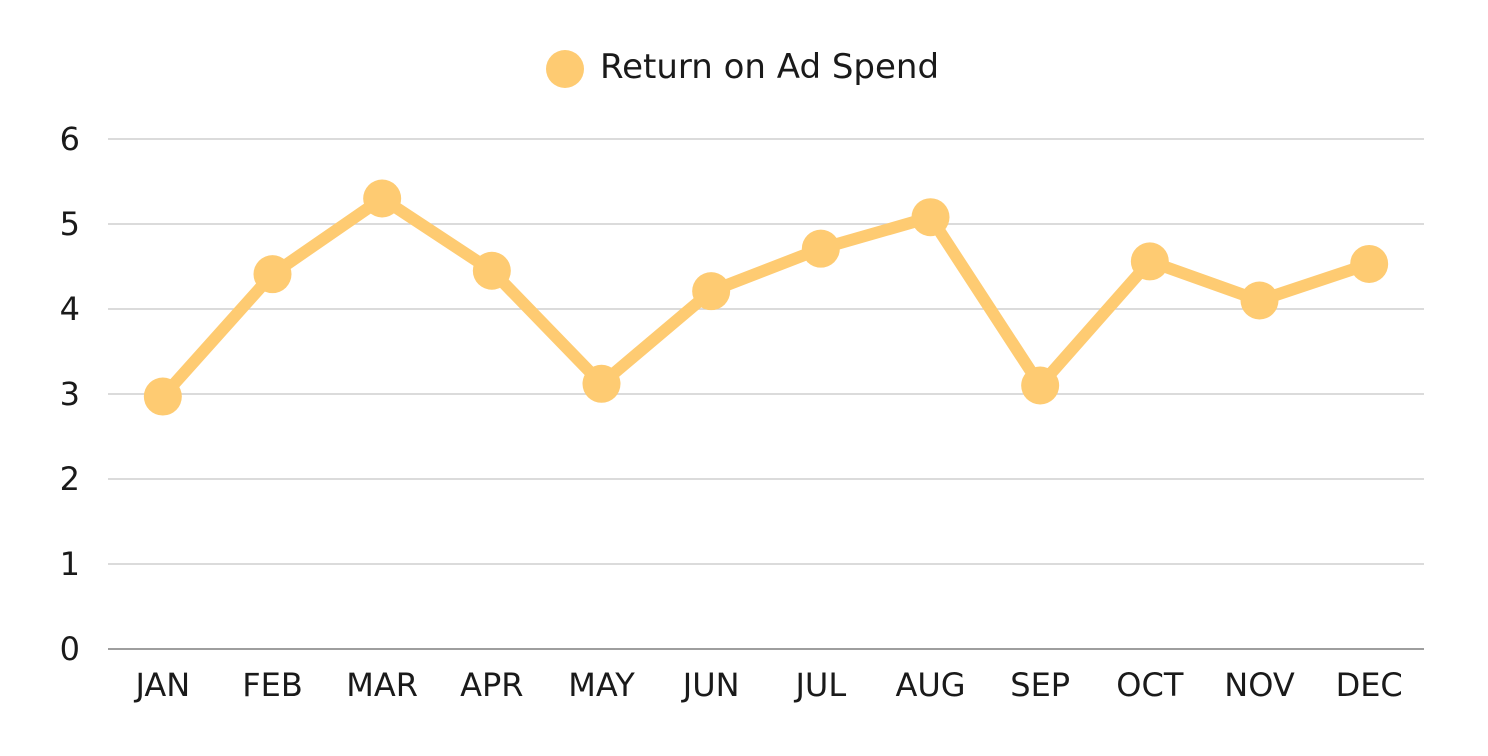  I want to click on x-tick-label: SEP, so click(1040, 685).